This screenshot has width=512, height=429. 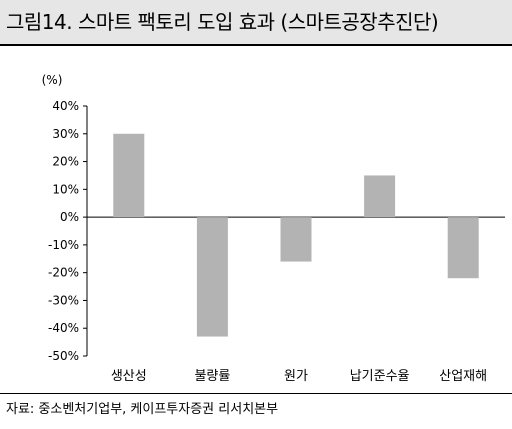 I want to click on title-bar: 그림14. 스마트 팩토리 도입 효과 (스마트공장추진단), so click(x=256, y=23).